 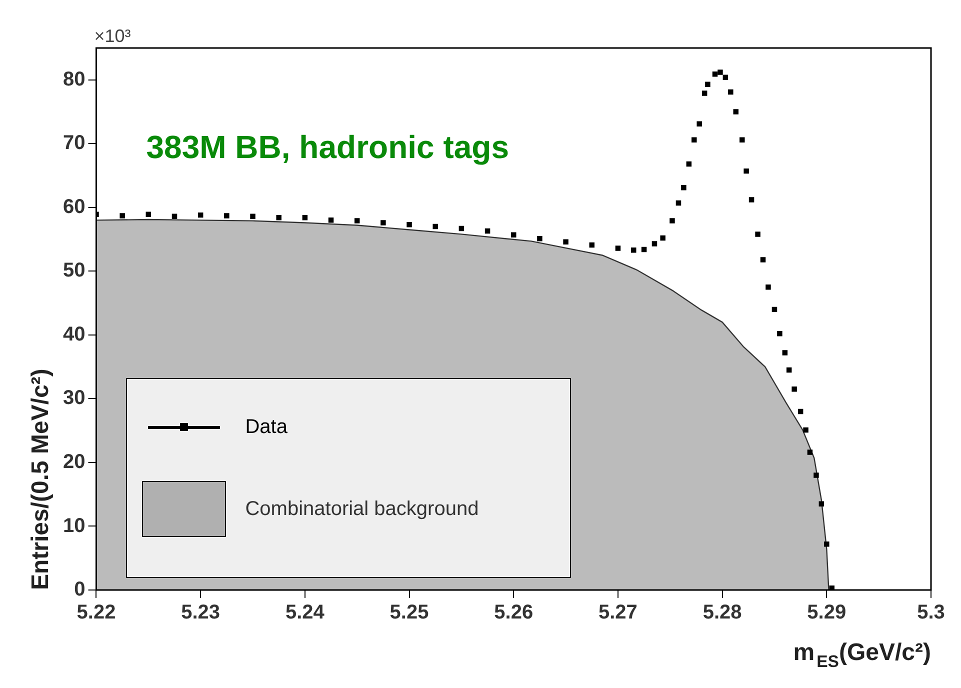 I want to click on x-tick-label: 5.26, so click(x=514, y=613).